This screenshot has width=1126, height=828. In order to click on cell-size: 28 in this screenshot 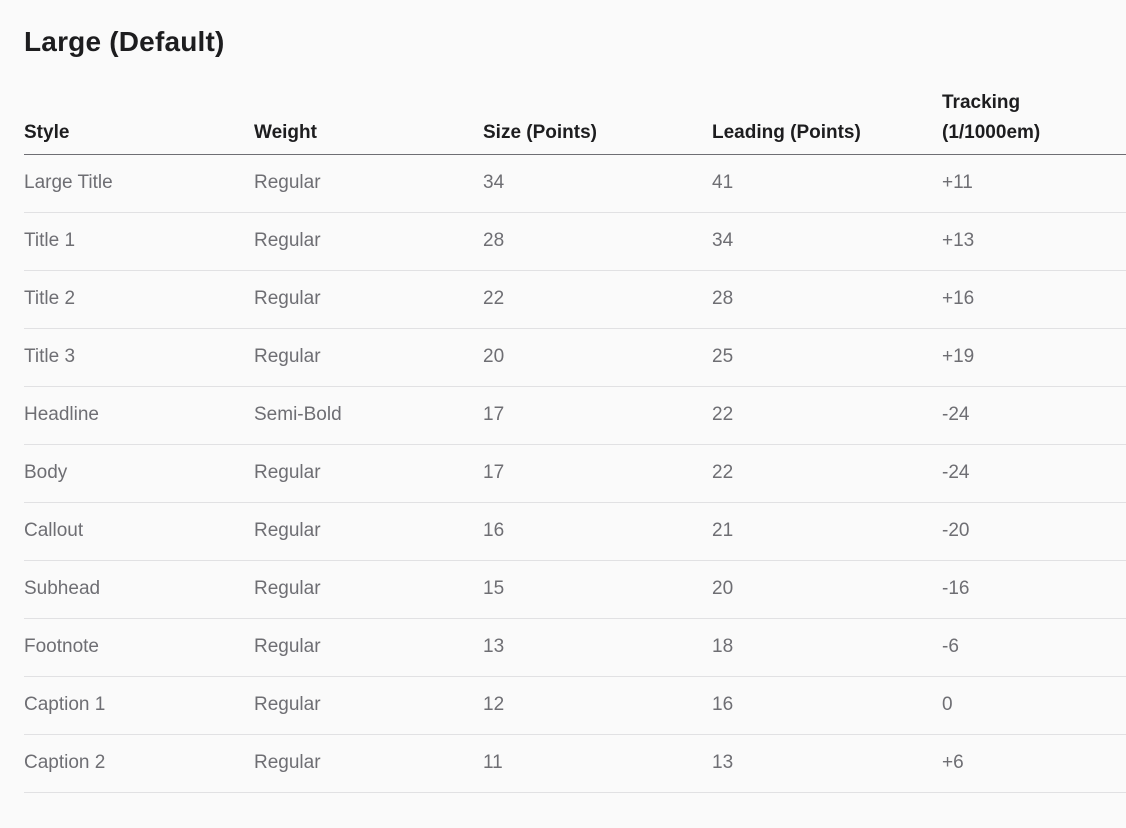, I will do `click(597, 241)`.